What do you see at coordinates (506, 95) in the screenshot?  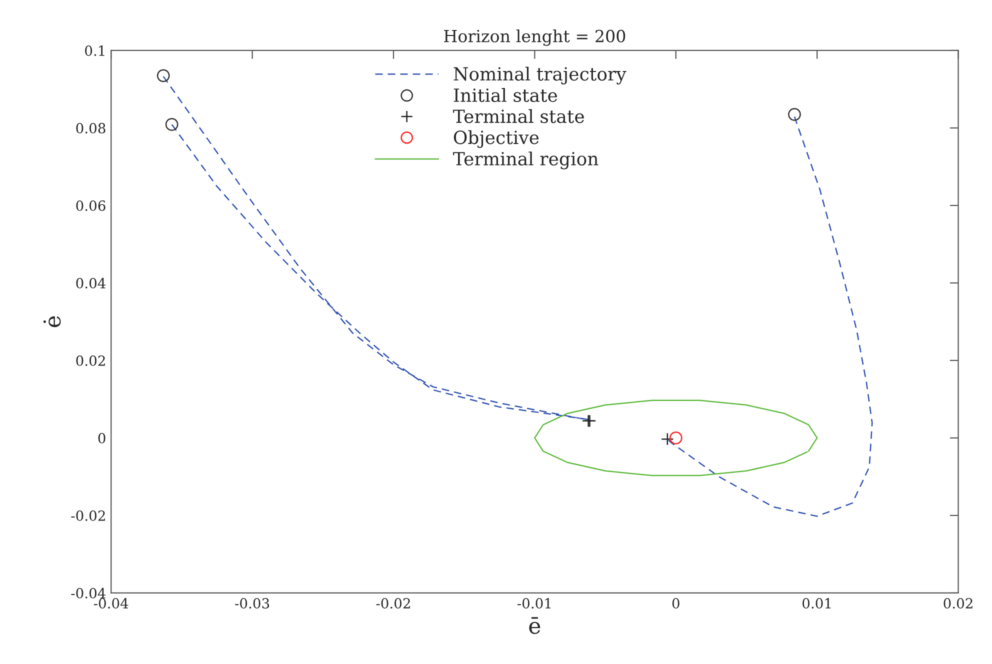 I see `legend-label: Initial state` at bounding box center [506, 95].